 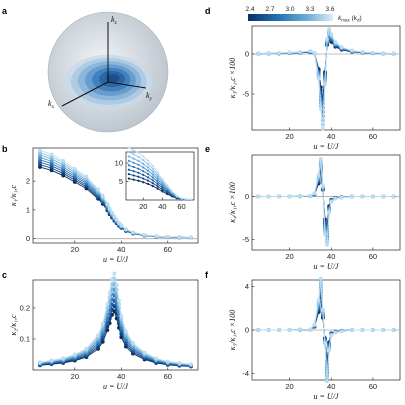 What do you see at coordinates (208, 11) in the screenshot?
I see `panel-letter-d: d` at bounding box center [208, 11].